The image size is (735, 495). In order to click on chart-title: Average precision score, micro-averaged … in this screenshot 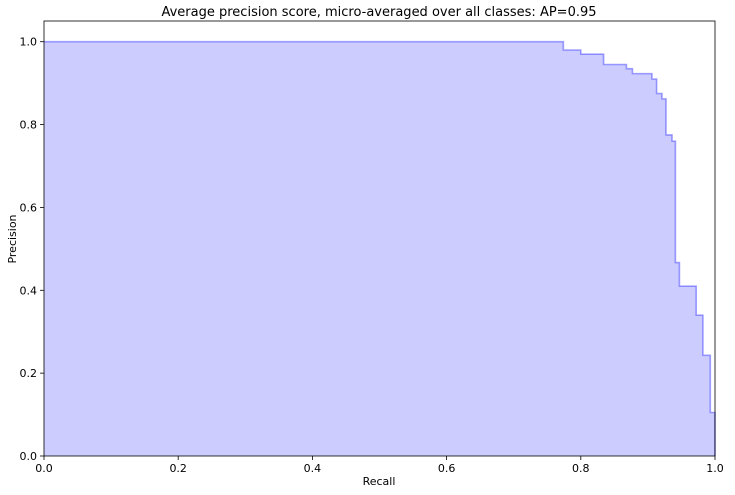, I will do `click(378, 12)`.